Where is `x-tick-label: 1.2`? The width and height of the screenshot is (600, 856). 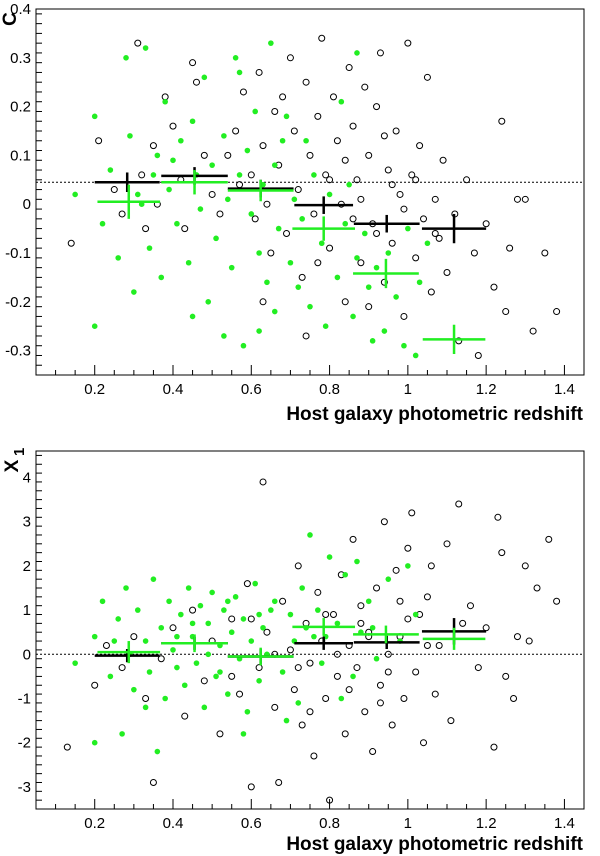 x-tick-label: 1.2 is located at coordinates (486, 823).